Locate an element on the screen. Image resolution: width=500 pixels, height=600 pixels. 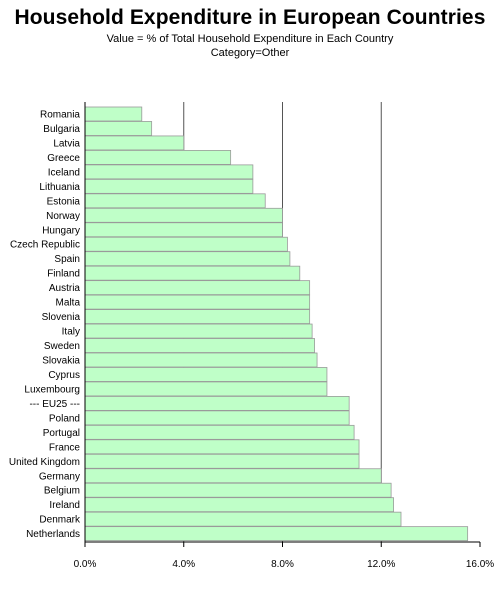
category-label: Bulgaria is located at coordinates (61, 129).